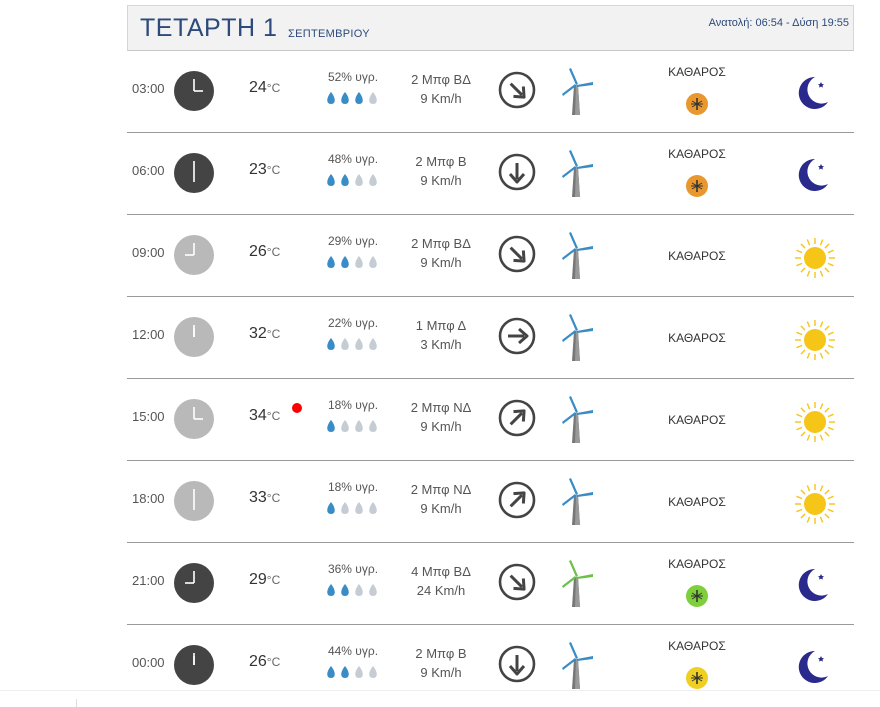 Image resolution: width=880 pixels, height=707 pixels. I want to click on row-wind: 2 Μπφ ΒΔ 9 Km/h, so click(441, 253).